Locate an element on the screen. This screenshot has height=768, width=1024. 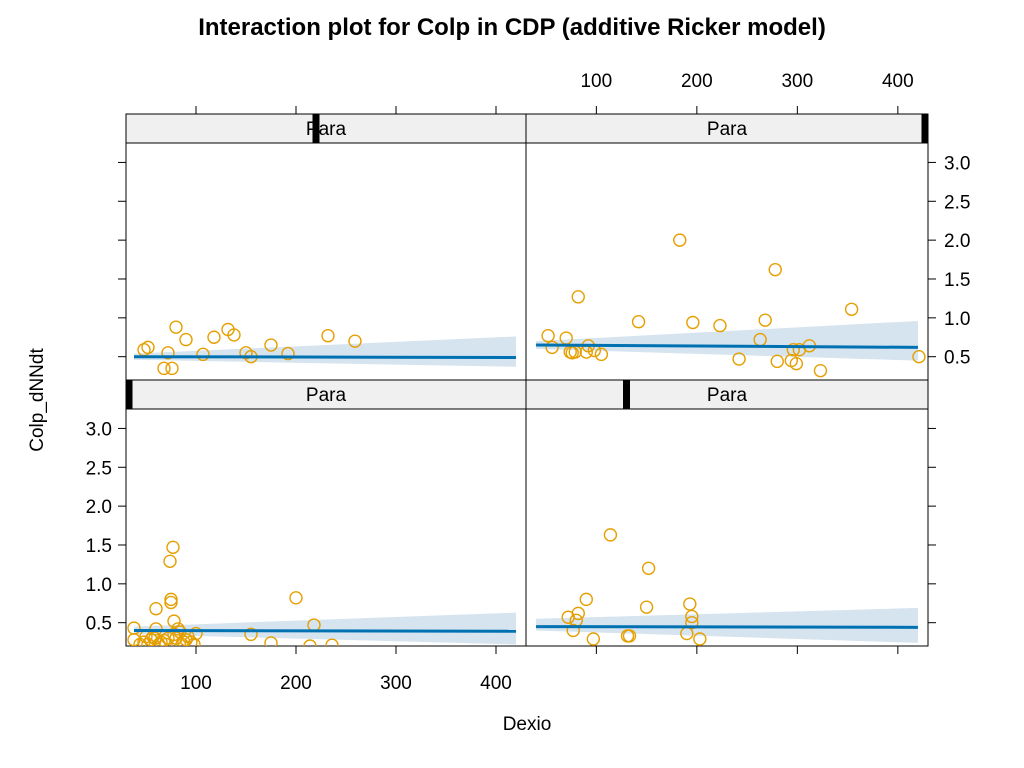
strip-background is located at coordinates (326, 394).